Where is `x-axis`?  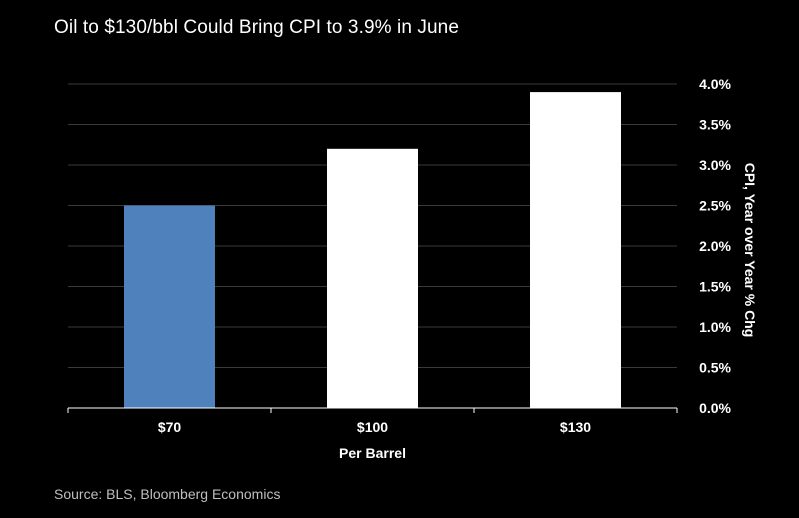
x-axis is located at coordinates (372, 410).